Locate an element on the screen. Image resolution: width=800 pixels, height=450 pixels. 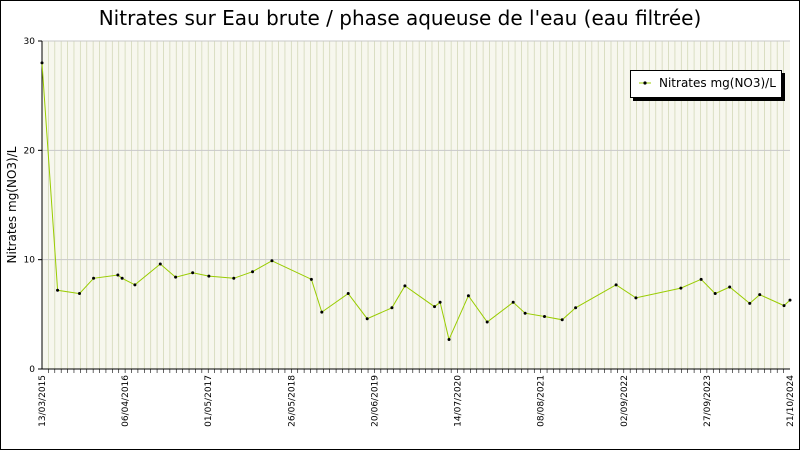
legend-marker-icon is located at coordinates (645, 83).